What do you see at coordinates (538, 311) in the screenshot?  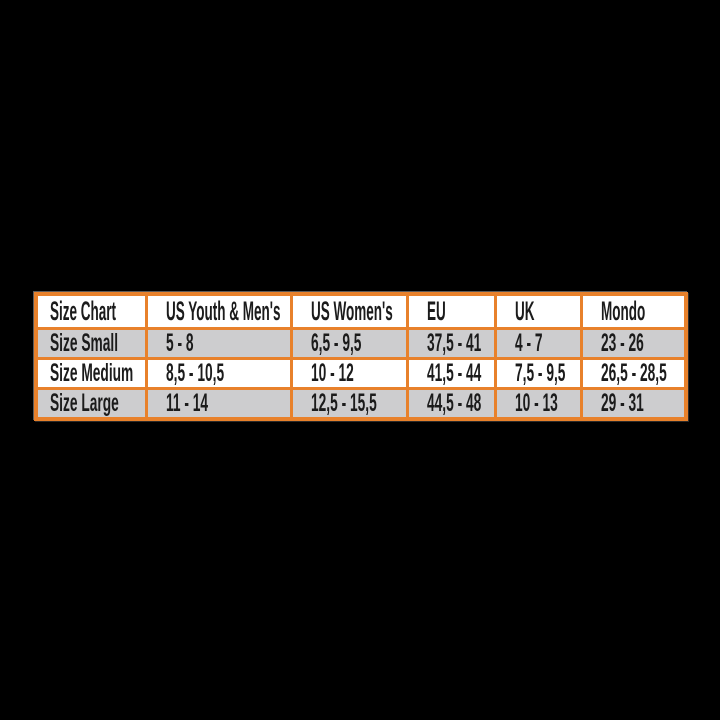 I see `column-header-uk: UK` at bounding box center [538, 311].